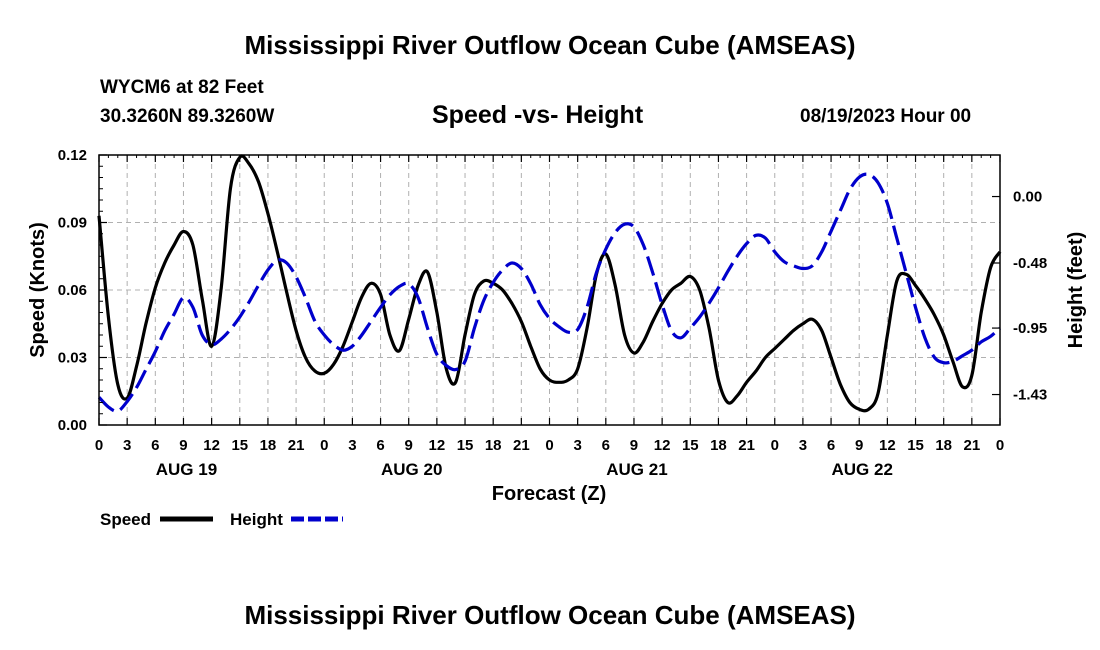 Image resolution: width=1100 pixels, height=650 pixels. What do you see at coordinates (1076, 290) in the screenshot?
I see `y2-axis-label: Height (feet)` at bounding box center [1076, 290].